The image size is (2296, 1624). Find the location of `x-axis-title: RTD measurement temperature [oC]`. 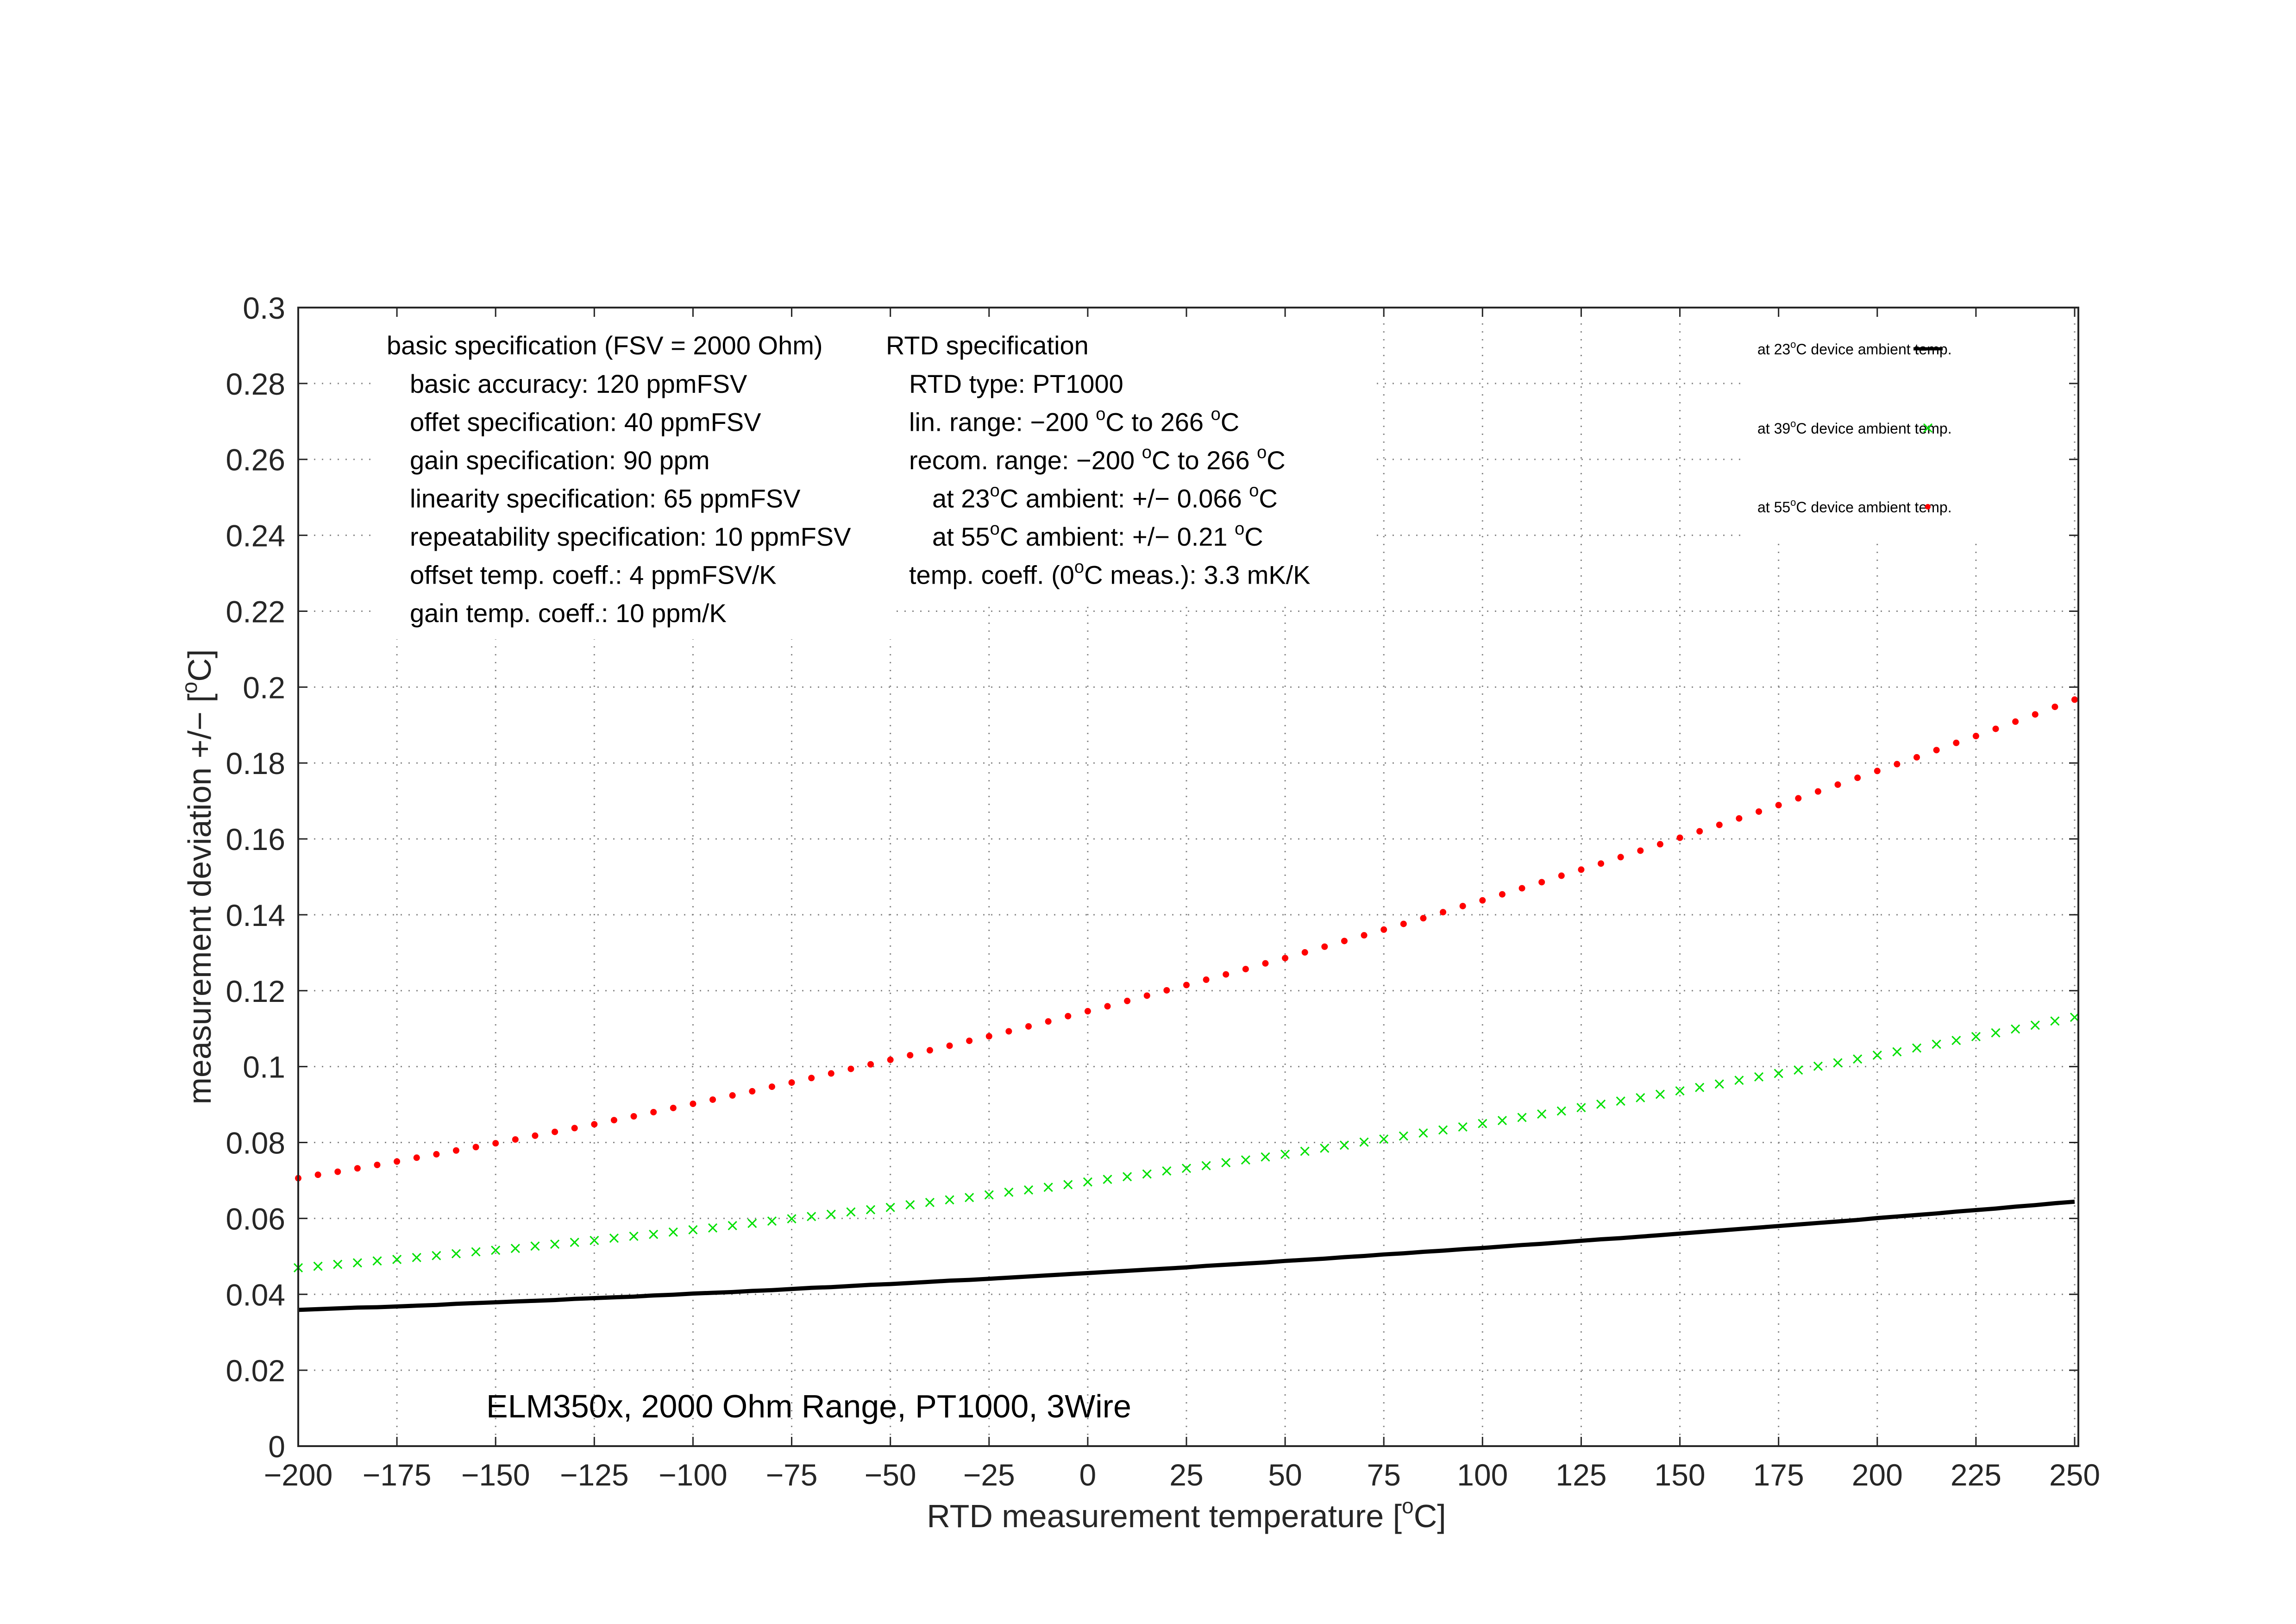

x-axis-title: RTD measurement temperature [oC] is located at coordinates (1186, 1514).